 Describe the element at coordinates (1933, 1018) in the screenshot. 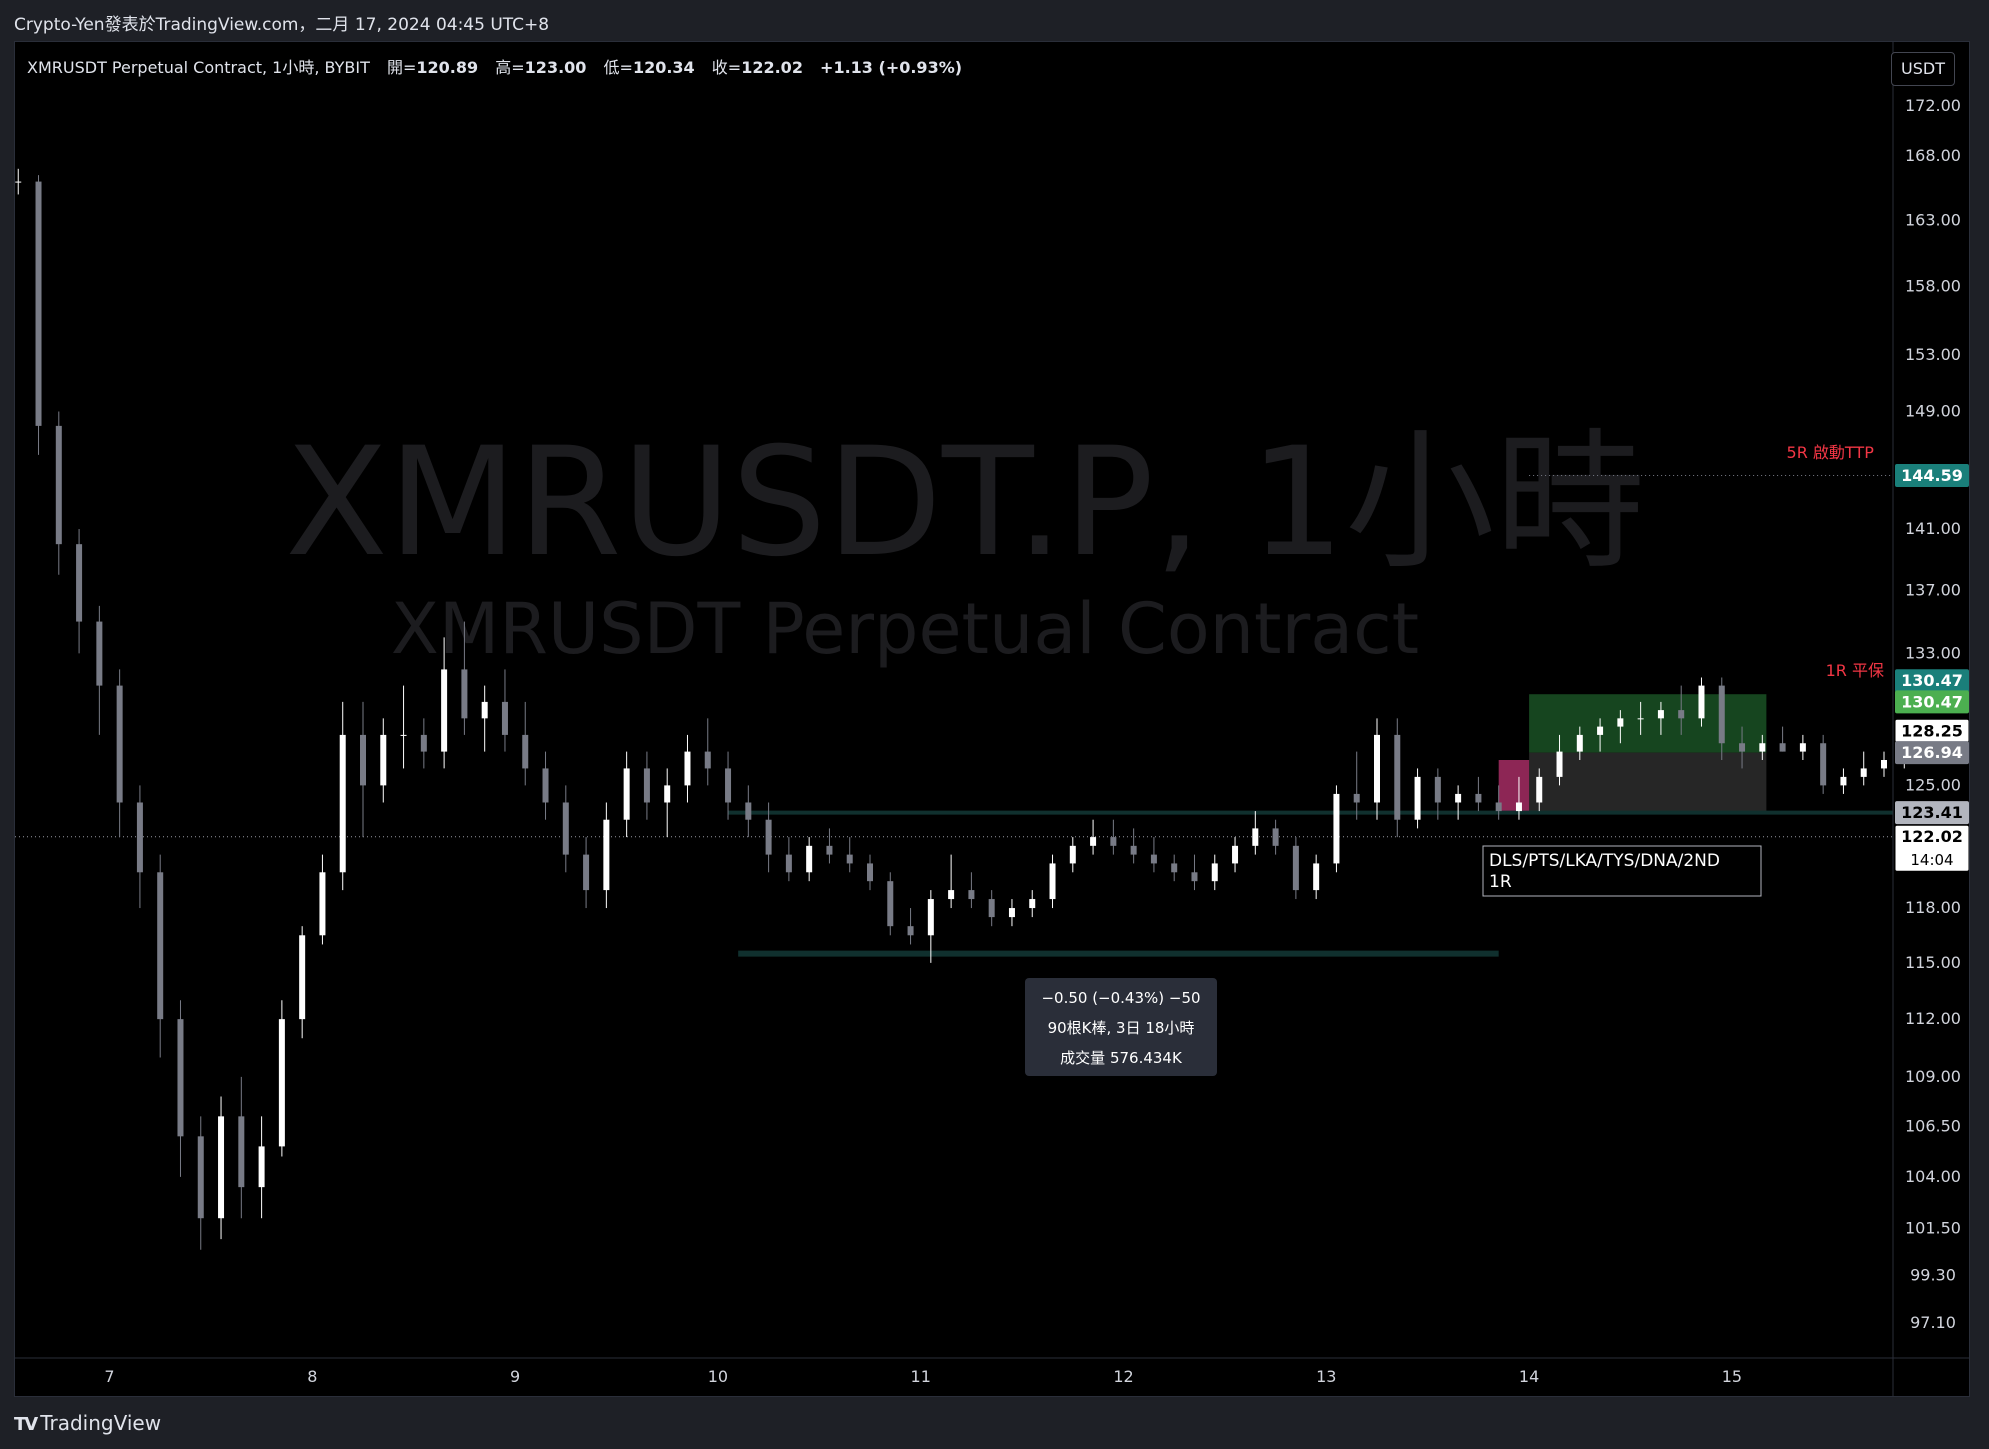

I see `y-tick-label: 112.00` at that location.